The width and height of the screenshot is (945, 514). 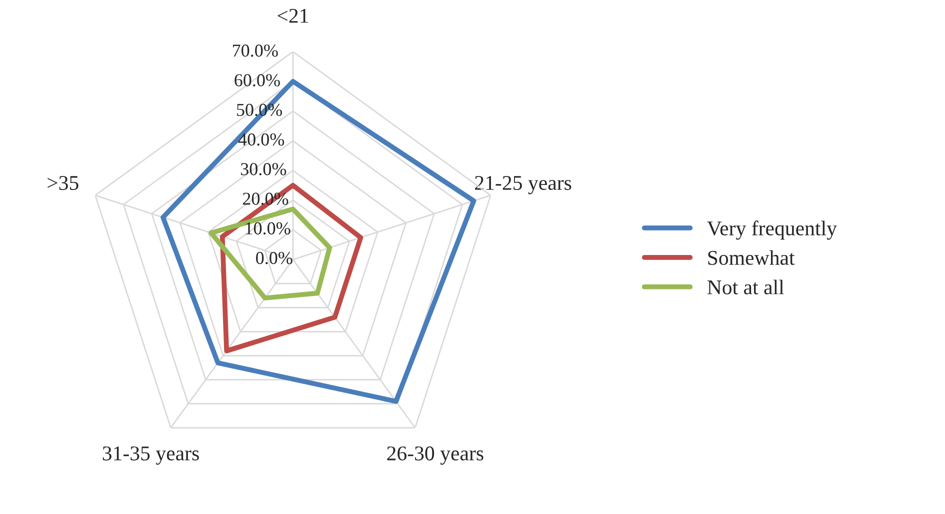 What do you see at coordinates (150, 455) in the screenshot?
I see `spoke-label: 31-35 years` at bounding box center [150, 455].